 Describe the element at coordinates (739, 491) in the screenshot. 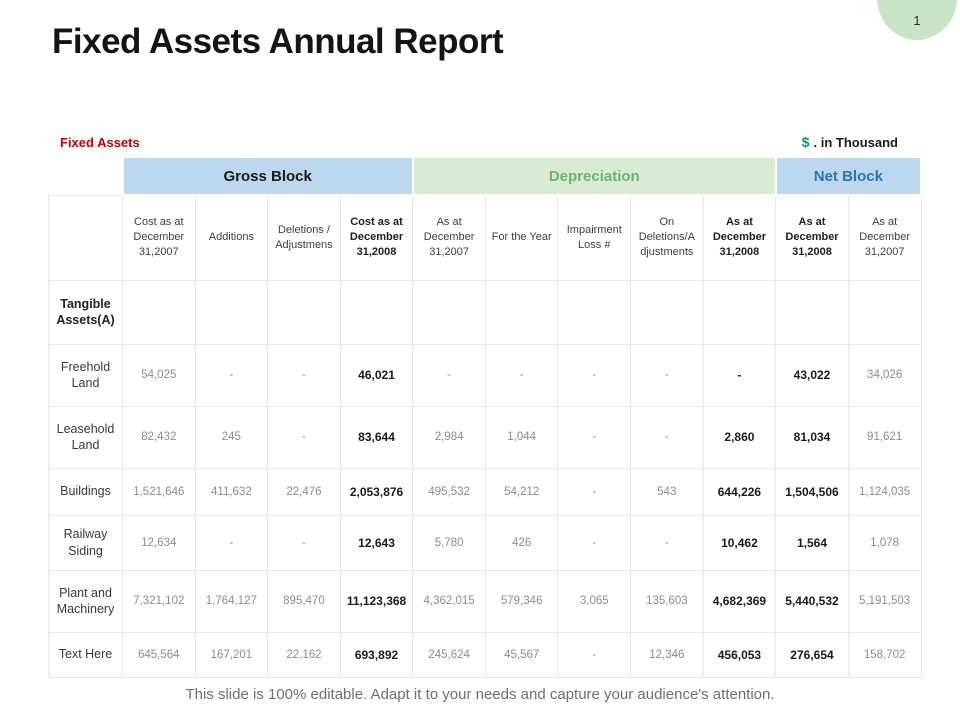

I see `table-cell: 644,226` at that location.